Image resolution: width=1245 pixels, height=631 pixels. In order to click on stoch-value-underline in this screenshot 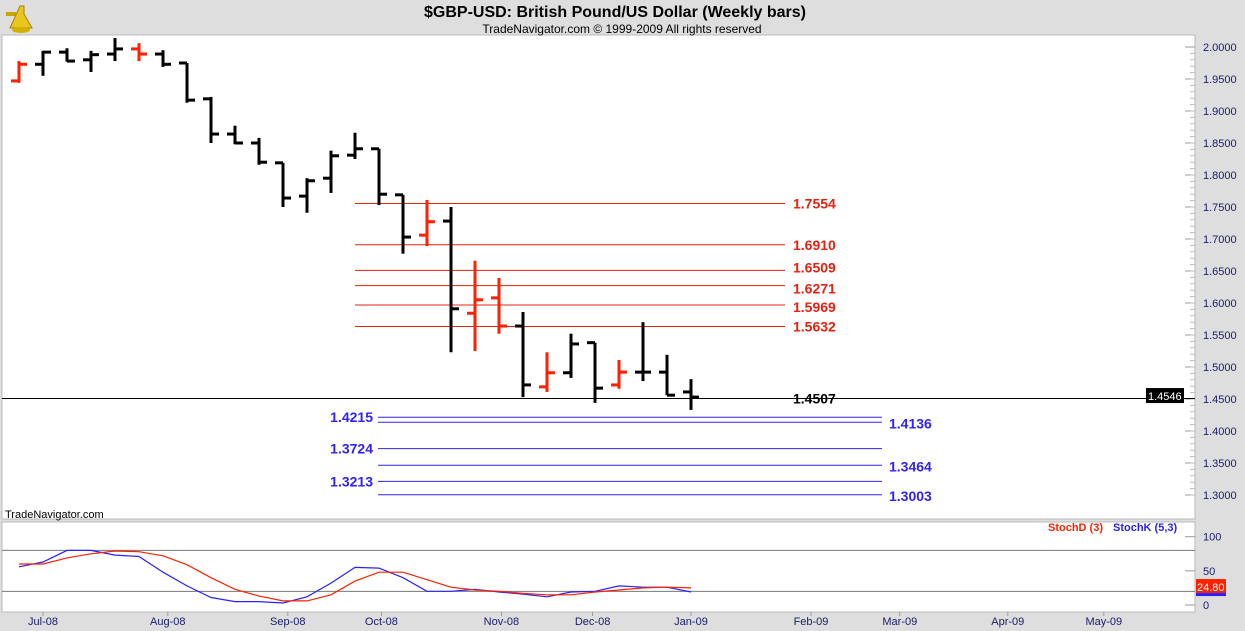, I will do `click(1211, 595)`.